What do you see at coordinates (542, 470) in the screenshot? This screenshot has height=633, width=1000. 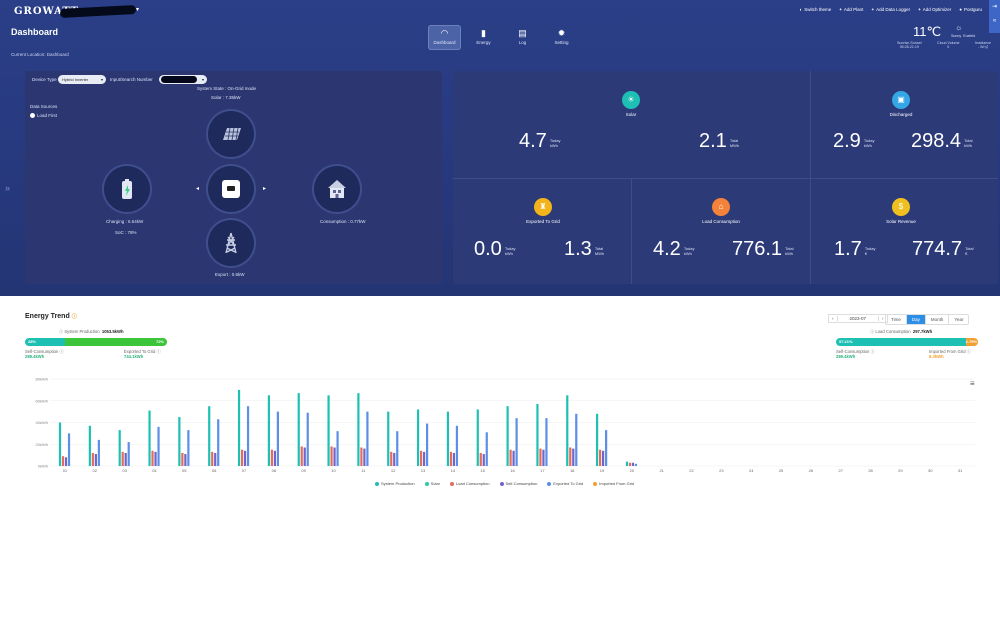 I see `x-tick-label: 17` at bounding box center [542, 470].